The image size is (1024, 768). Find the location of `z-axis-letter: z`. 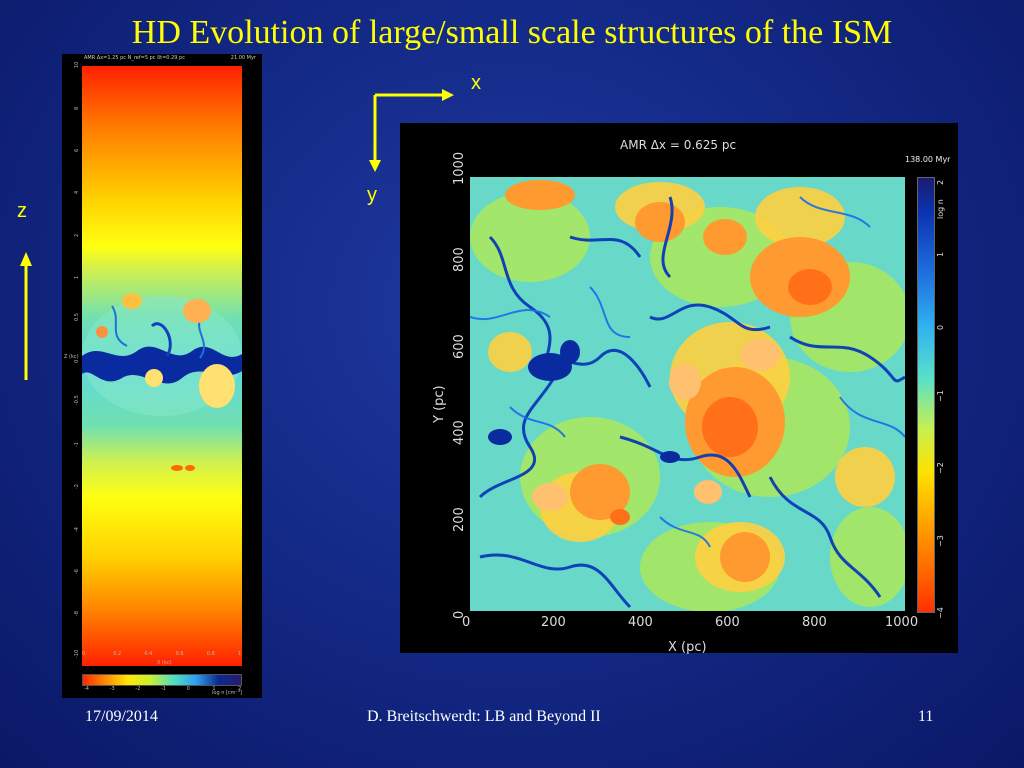

z-axis-letter: z is located at coordinates (22, 211).